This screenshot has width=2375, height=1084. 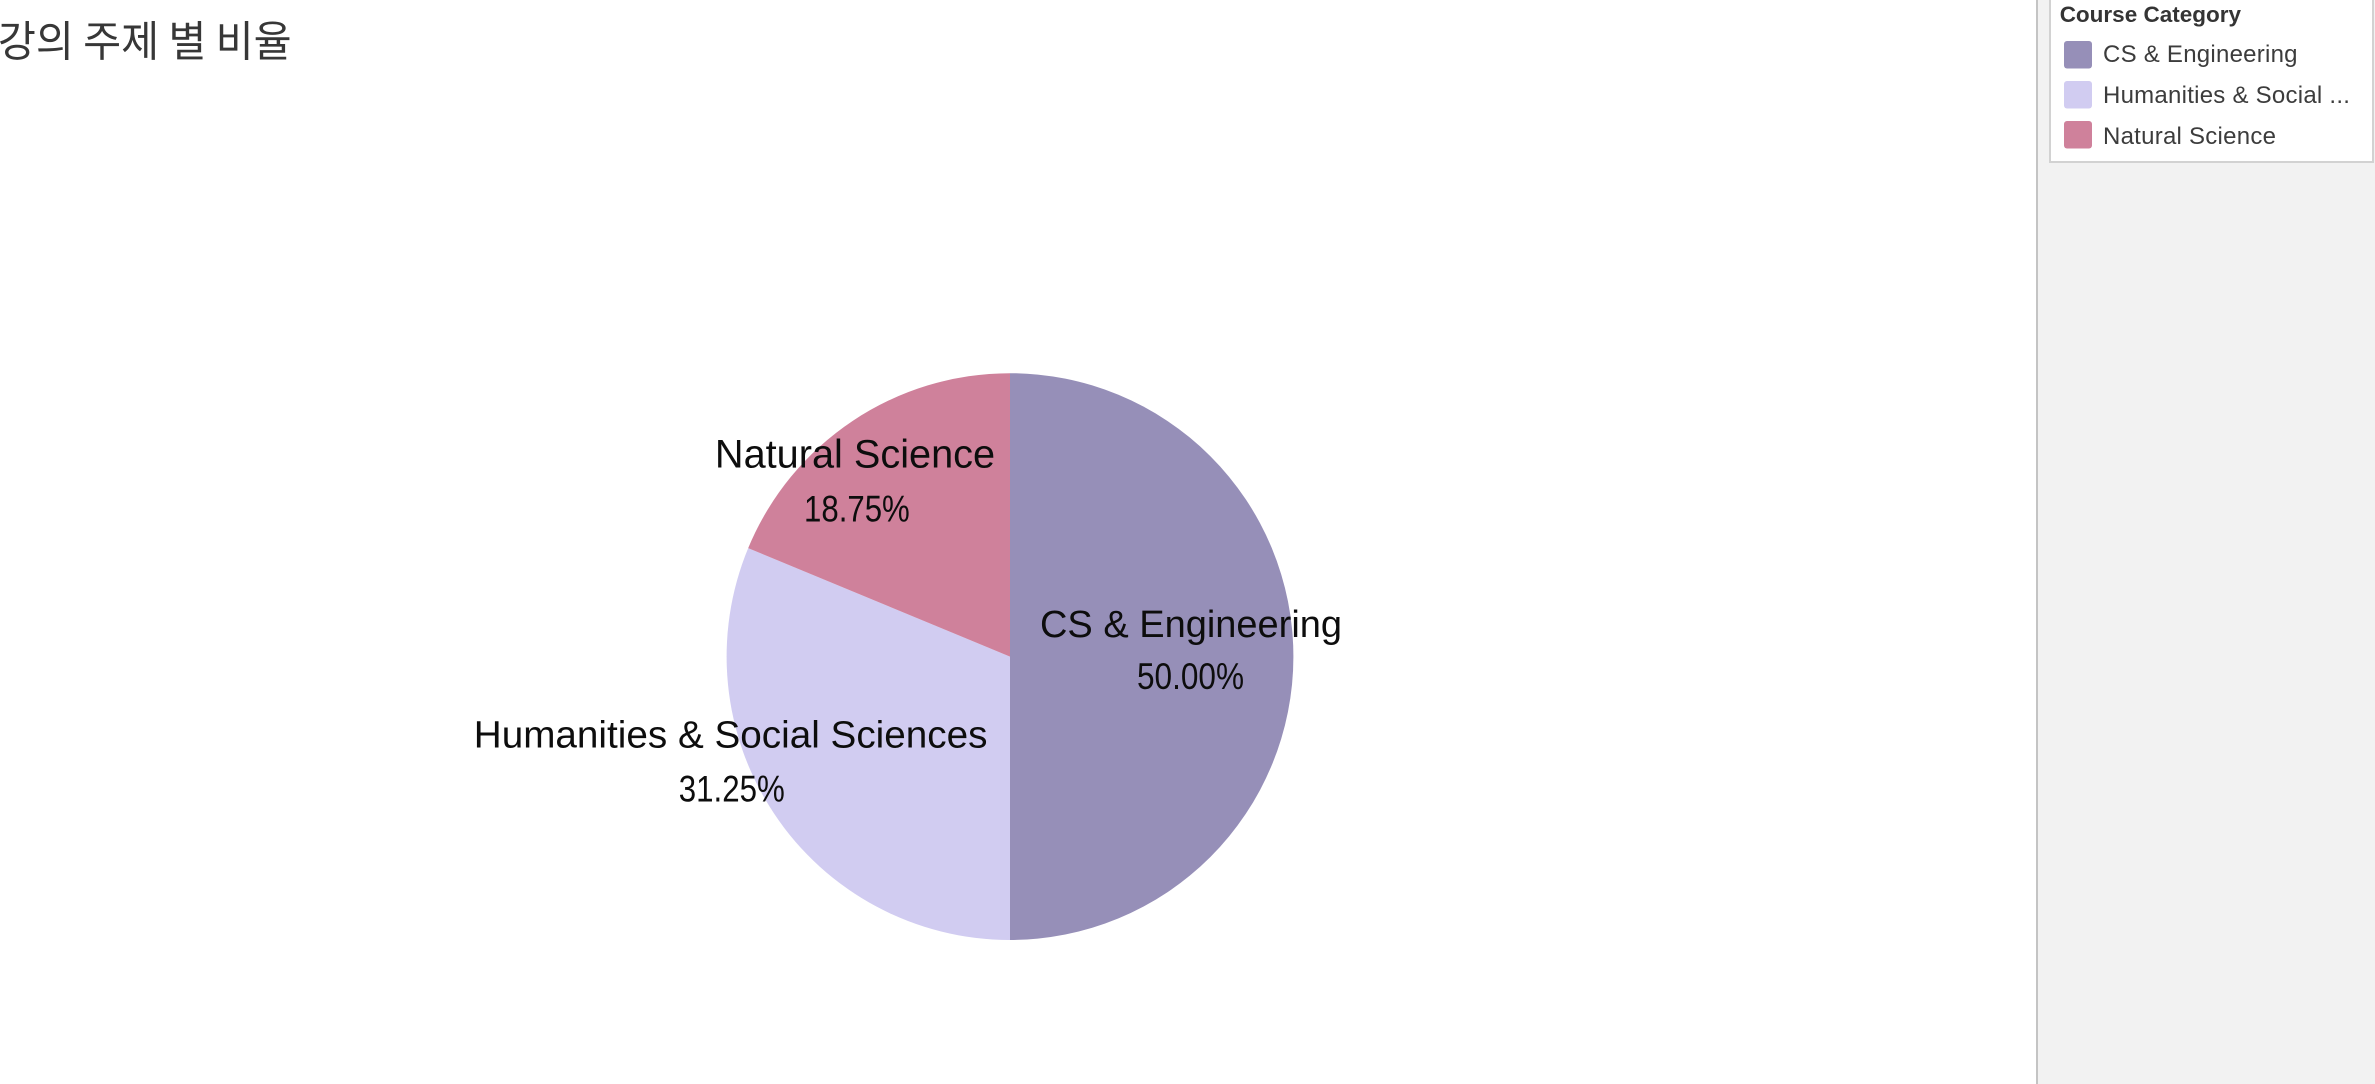 What do you see at coordinates (857, 509) in the screenshot?
I see `svg-text: 18.75%` at bounding box center [857, 509].